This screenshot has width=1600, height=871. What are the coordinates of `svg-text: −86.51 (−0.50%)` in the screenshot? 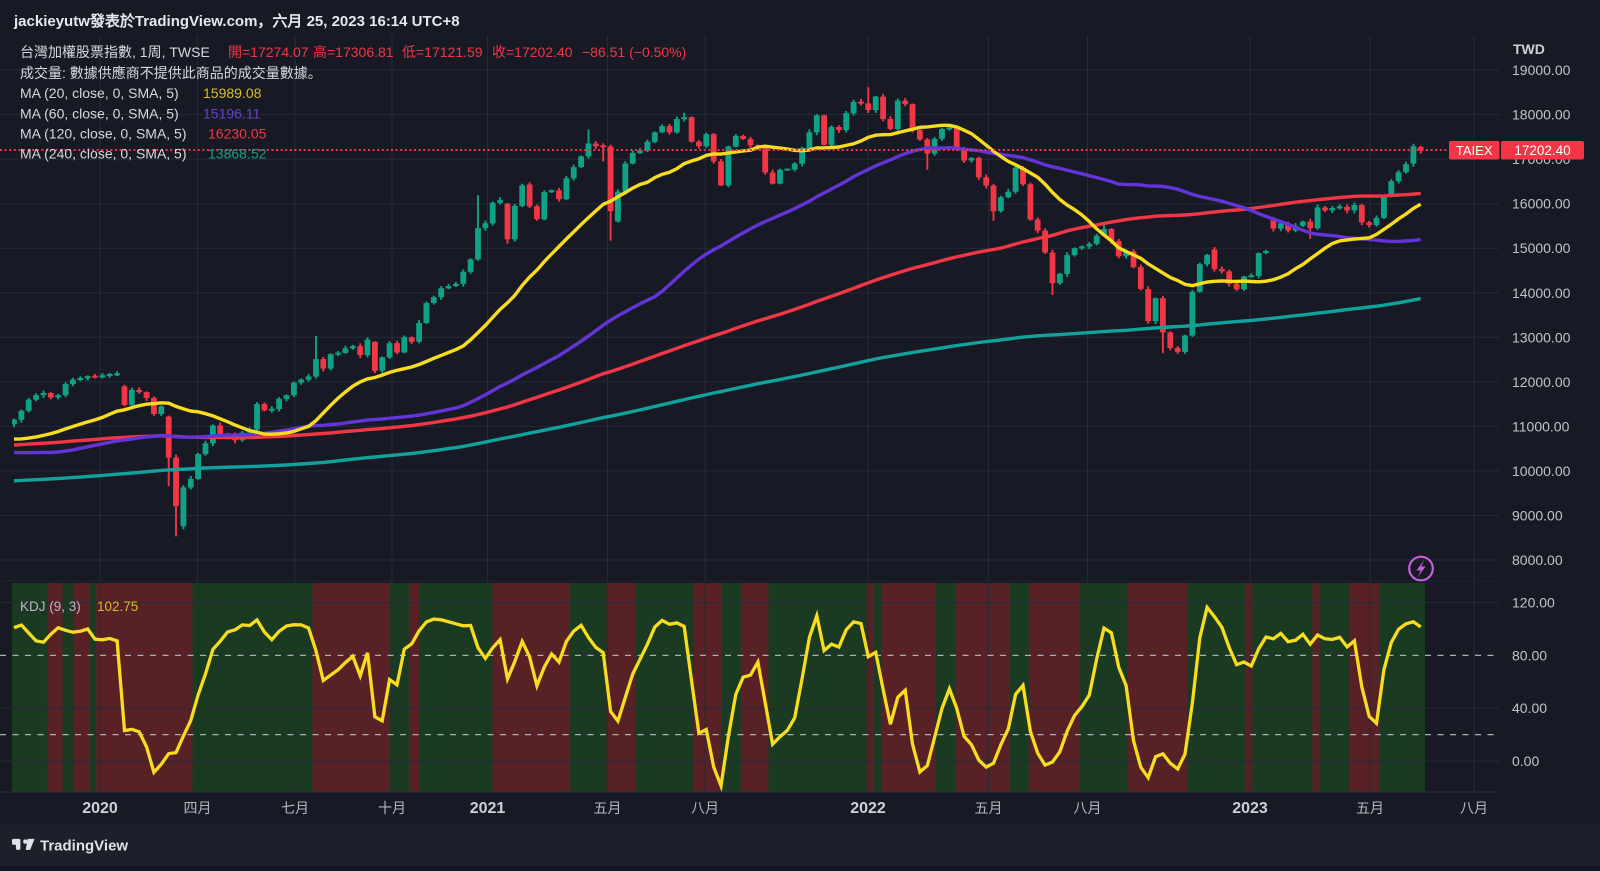 It's located at (634, 52).